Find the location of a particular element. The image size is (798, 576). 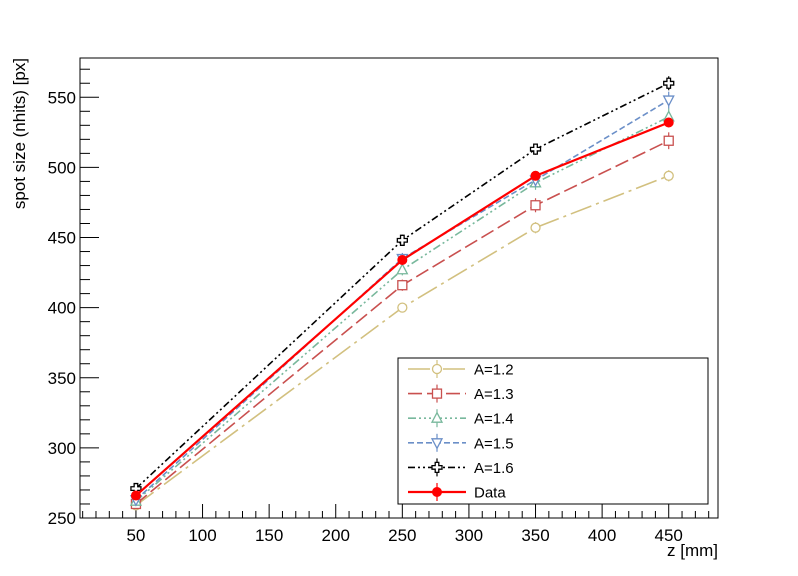

legend-entry: A=1.5 is located at coordinates (461, 442).